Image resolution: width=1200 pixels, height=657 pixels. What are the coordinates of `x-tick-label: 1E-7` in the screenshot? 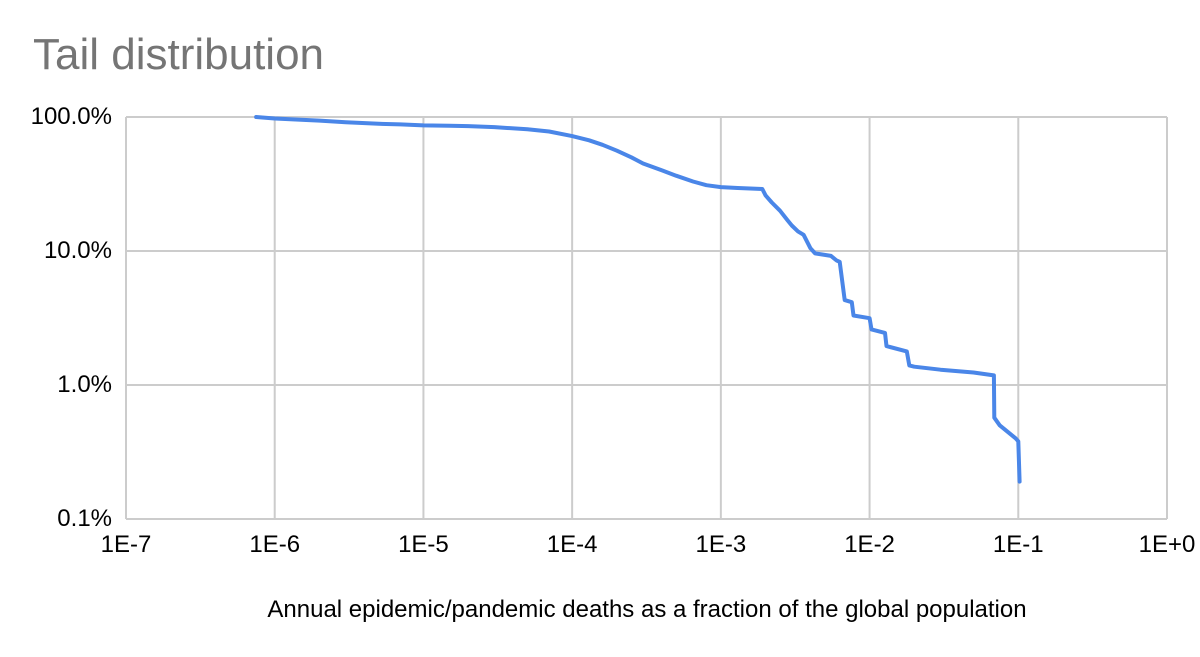 It's located at (126, 544).